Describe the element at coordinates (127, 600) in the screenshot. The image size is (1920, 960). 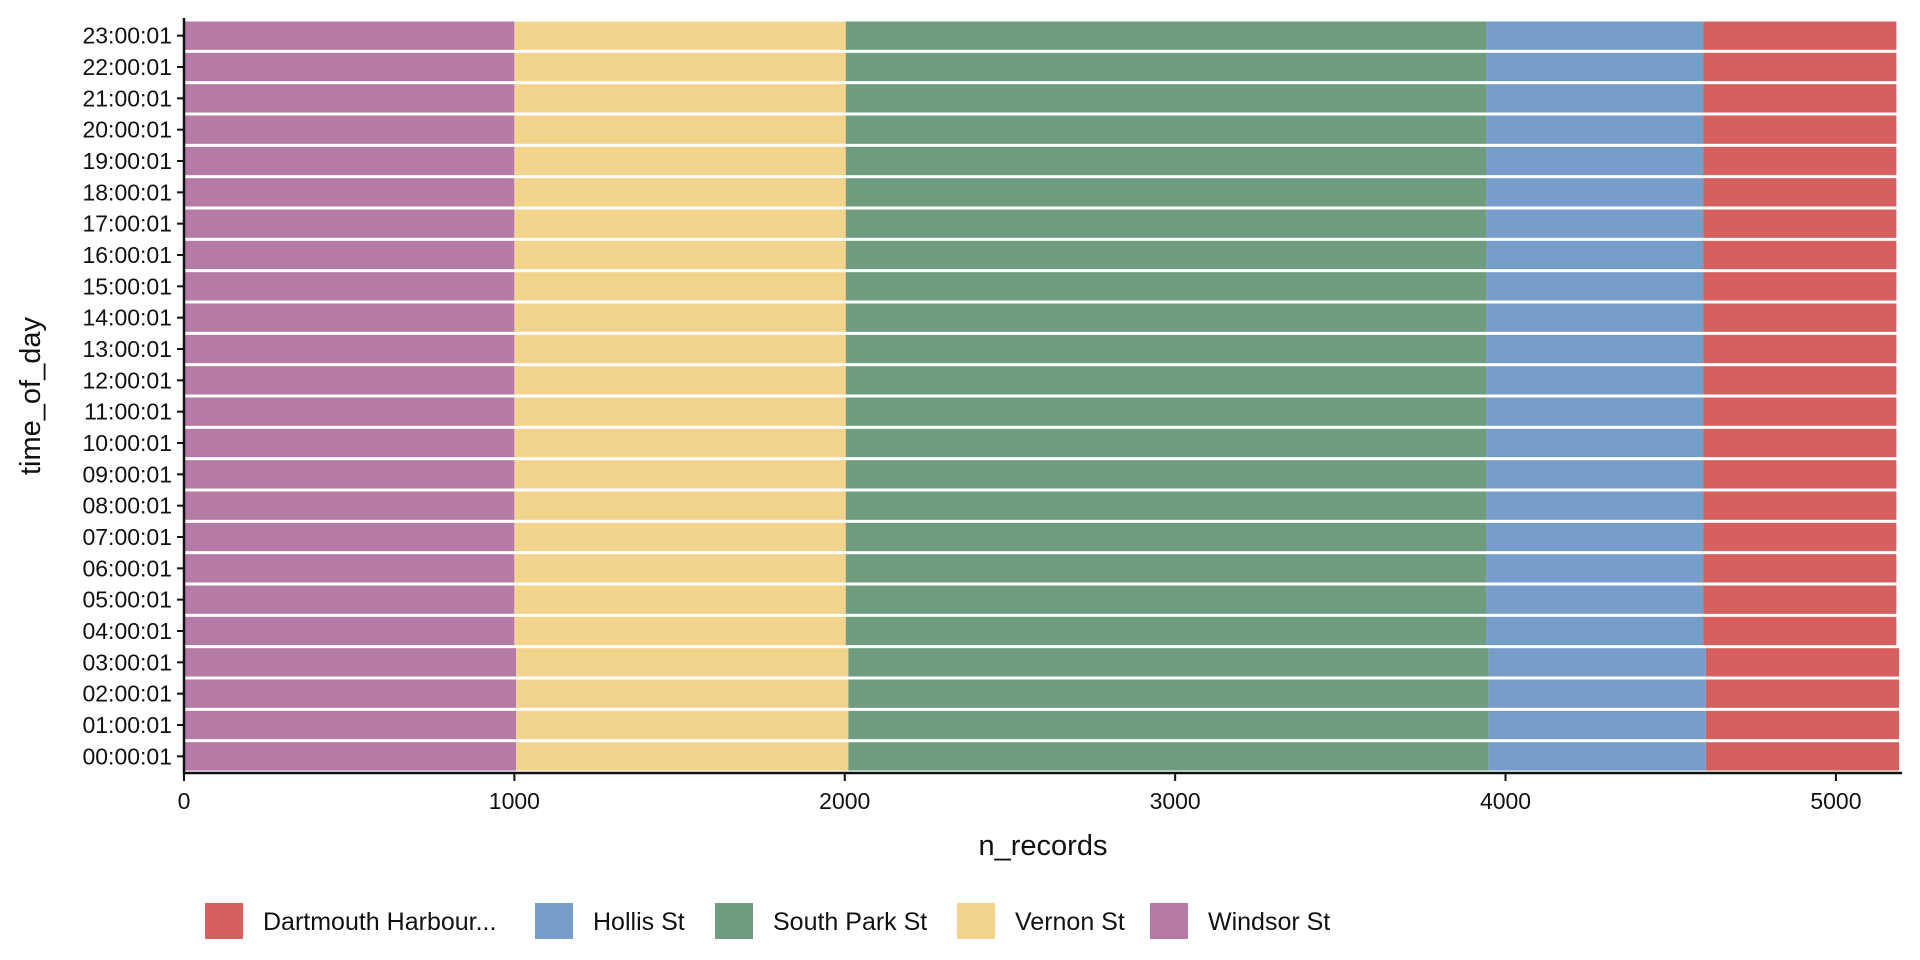
I see `y-tick-label: 05:00:01` at that location.